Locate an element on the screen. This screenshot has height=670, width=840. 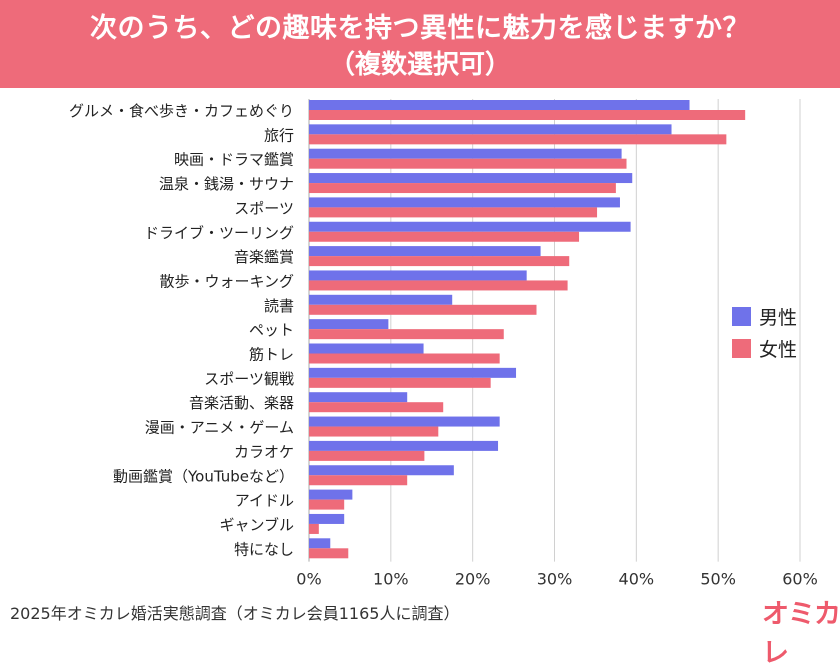
legend-swatch-male is located at coordinates (741, 316).